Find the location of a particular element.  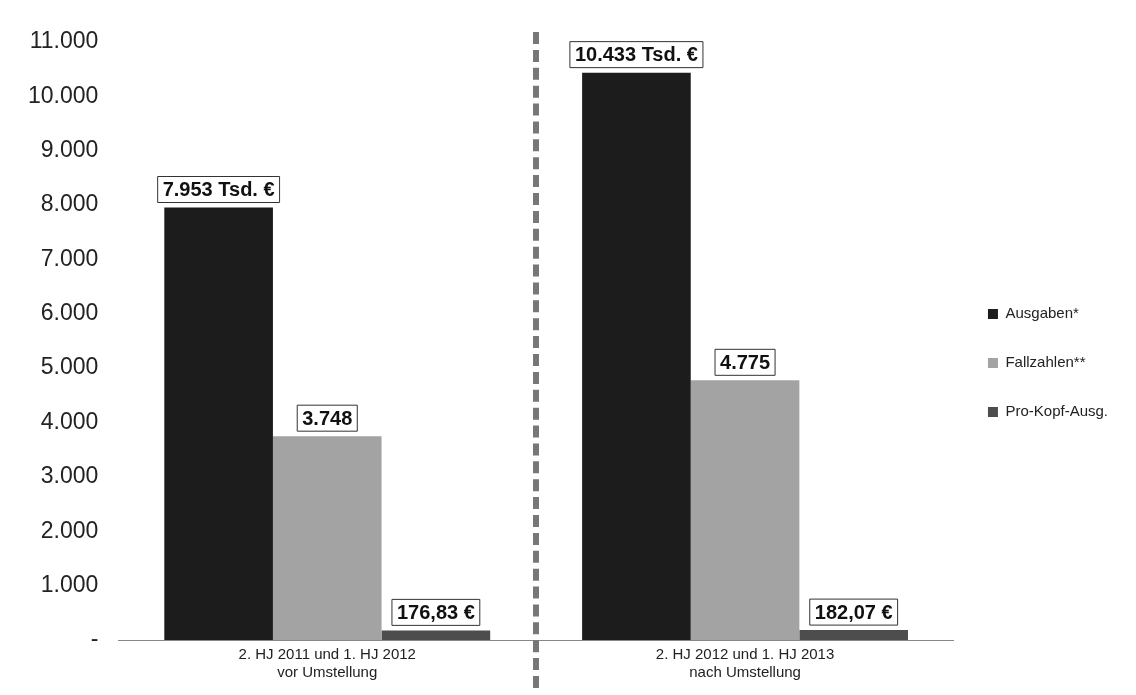

data-label: 3.748 is located at coordinates (327, 417).